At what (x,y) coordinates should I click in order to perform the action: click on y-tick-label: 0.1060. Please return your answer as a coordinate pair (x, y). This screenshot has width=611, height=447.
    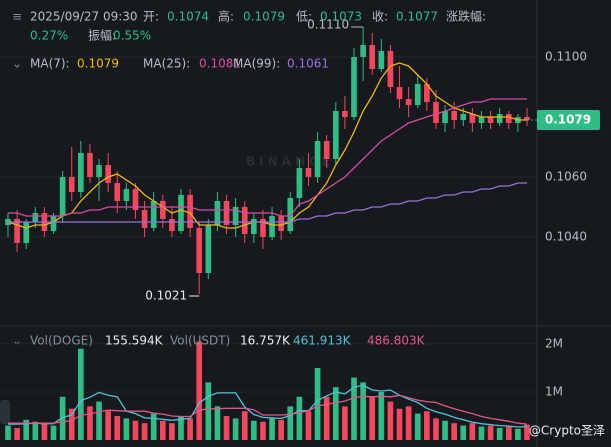
    Looking at the image, I should click on (566, 177).